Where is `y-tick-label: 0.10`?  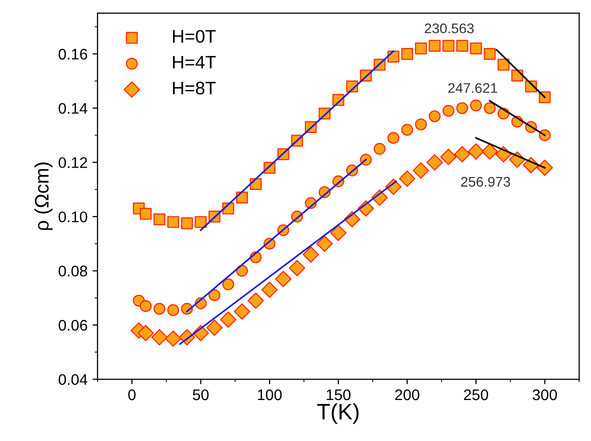 y-tick-label: 0.10 is located at coordinates (73, 216).